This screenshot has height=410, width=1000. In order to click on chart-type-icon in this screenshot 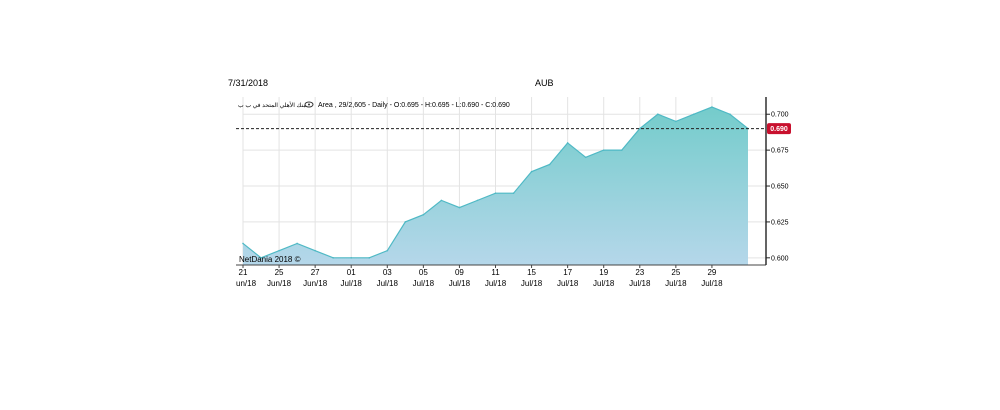, I will do `click(309, 104)`.